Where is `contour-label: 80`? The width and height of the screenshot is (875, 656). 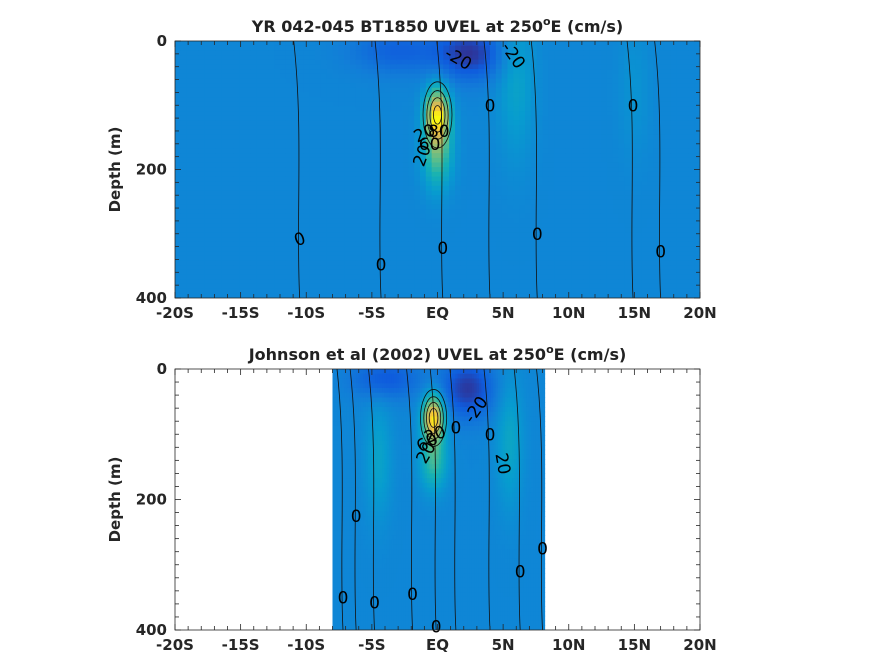
contour-label: 80 is located at coordinates (439, 132).